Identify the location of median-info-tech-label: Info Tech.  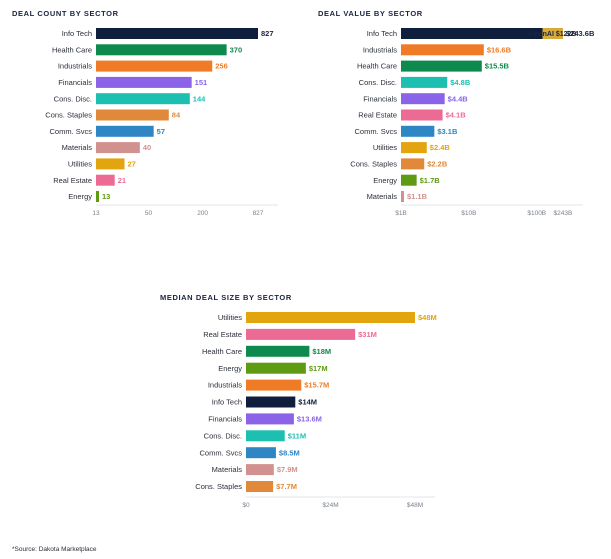
(227, 402).